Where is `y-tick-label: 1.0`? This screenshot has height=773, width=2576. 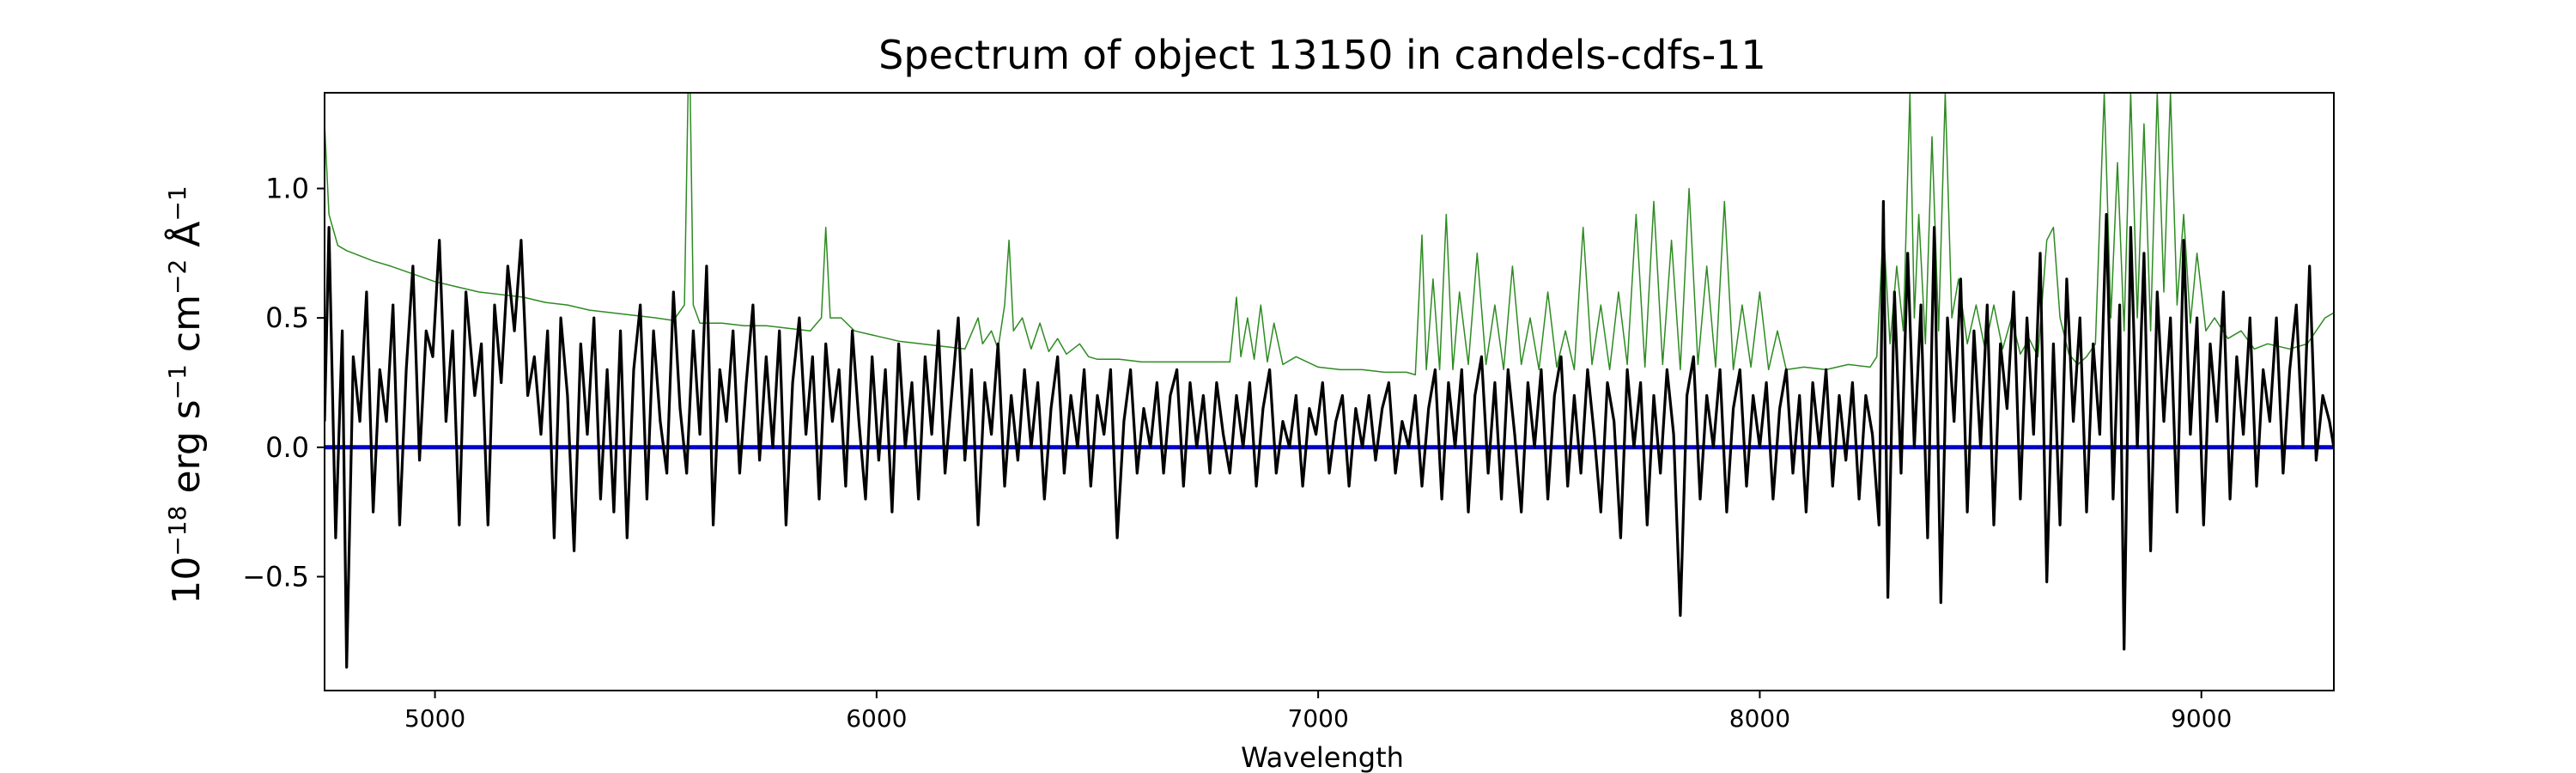 y-tick-label: 1.0 is located at coordinates (287, 188).